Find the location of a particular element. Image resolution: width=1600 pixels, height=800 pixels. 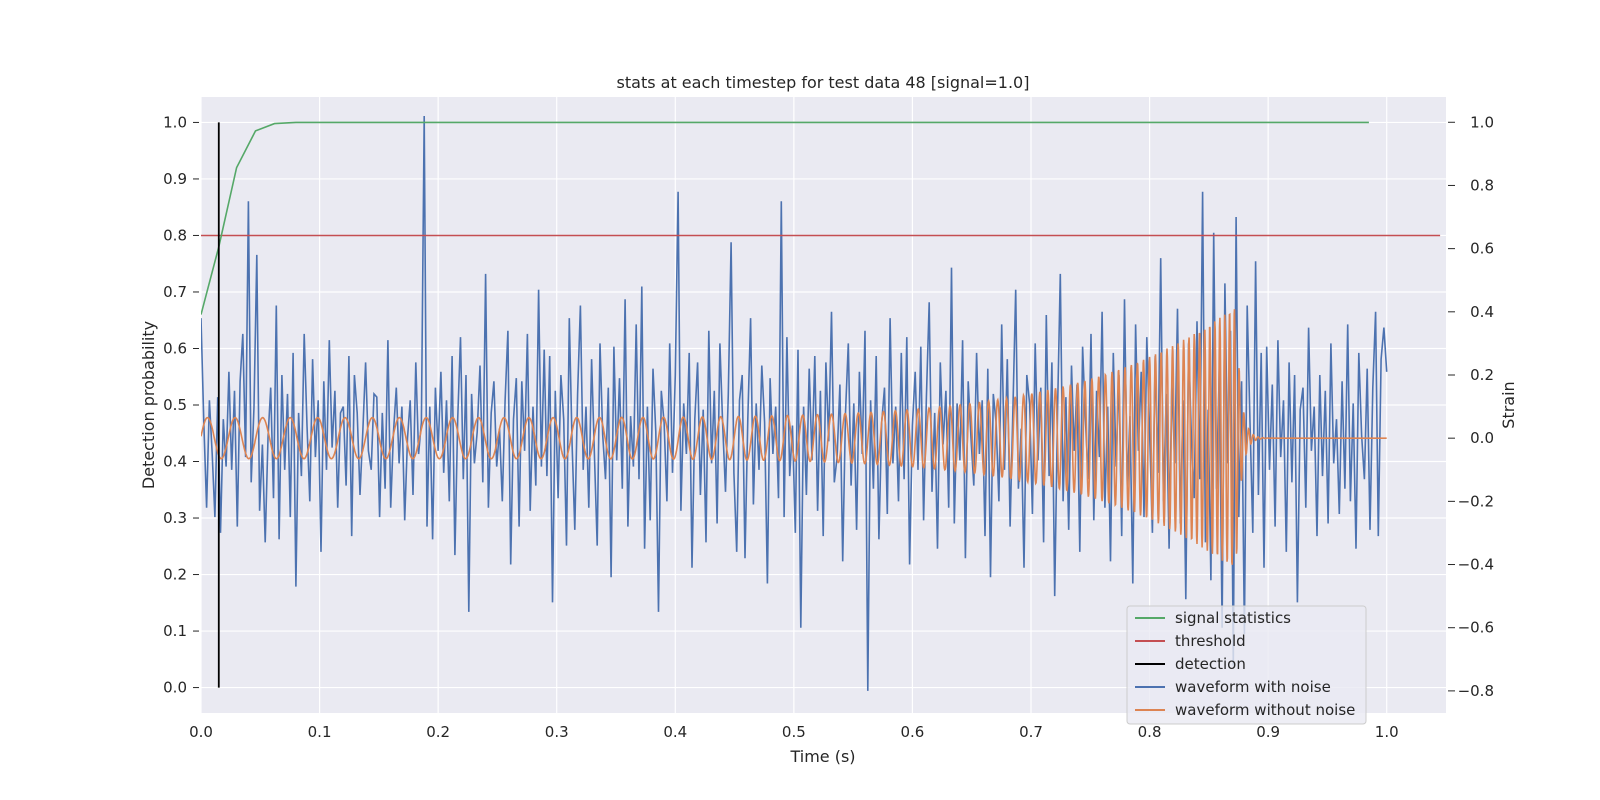

y-axis-right-label: Strain is located at coordinates (1508, 404).